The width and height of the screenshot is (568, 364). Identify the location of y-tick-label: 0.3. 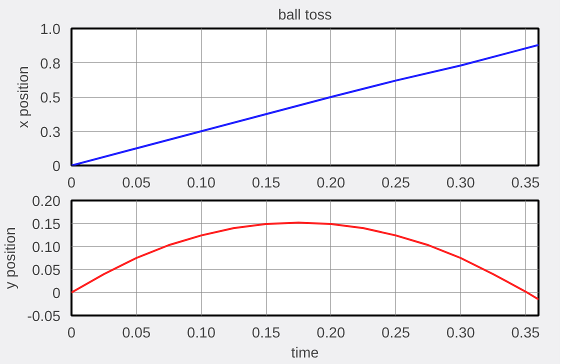
(50, 132).